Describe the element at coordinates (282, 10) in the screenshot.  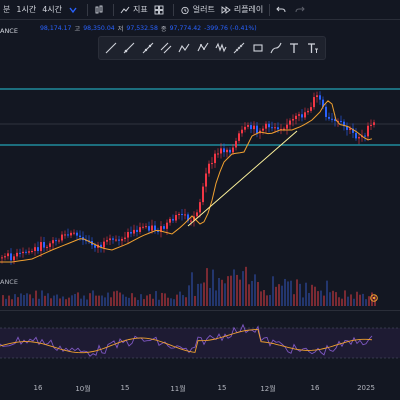
I see `undo-button` at that location.